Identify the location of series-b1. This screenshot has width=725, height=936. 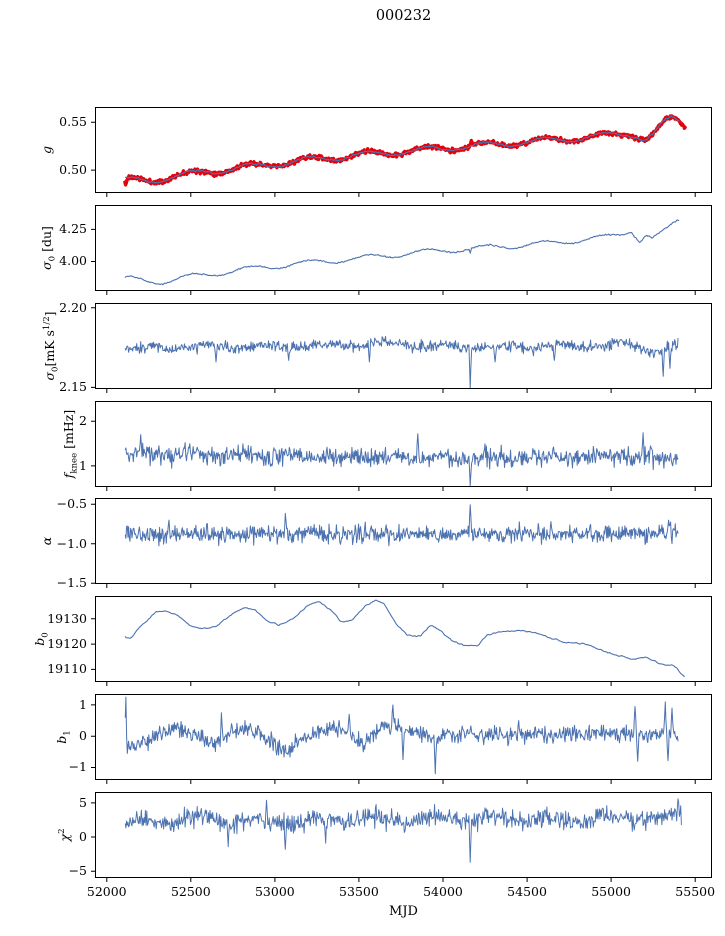
(401, 735).